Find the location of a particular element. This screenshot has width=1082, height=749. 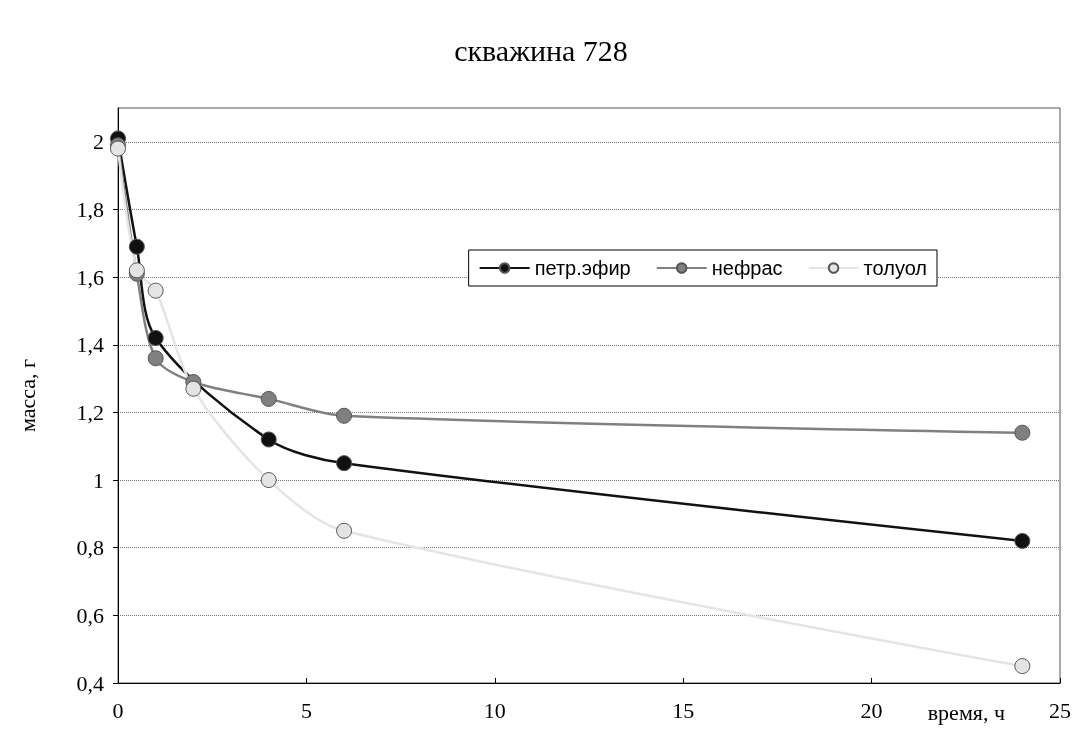

x-tick-label: 5 is located at coordinates (306, 710).